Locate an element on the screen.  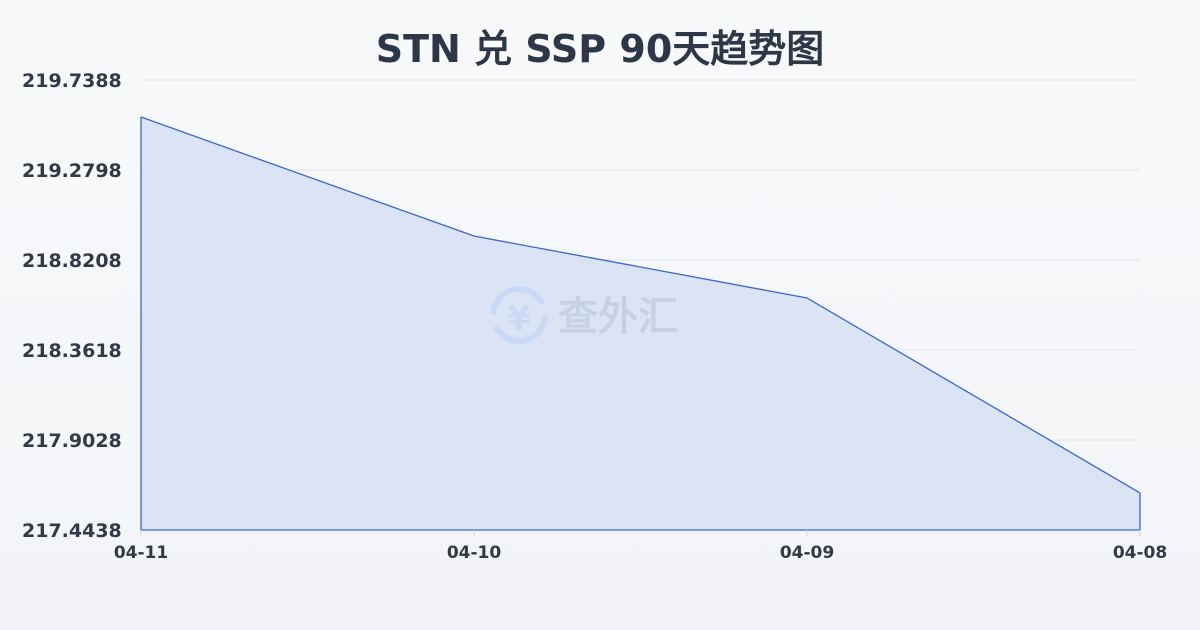
y-tick-label: 218.3618 is located at coordinates (72, 351).